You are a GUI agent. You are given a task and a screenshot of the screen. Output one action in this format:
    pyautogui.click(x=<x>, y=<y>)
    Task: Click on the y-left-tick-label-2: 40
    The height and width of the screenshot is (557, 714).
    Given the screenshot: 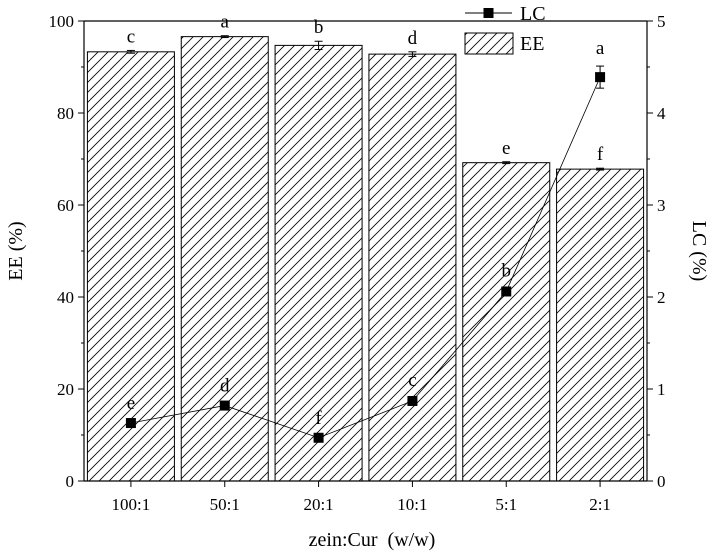 What is the action you would take?
    pyautogui.click(x=65, y=297)
    